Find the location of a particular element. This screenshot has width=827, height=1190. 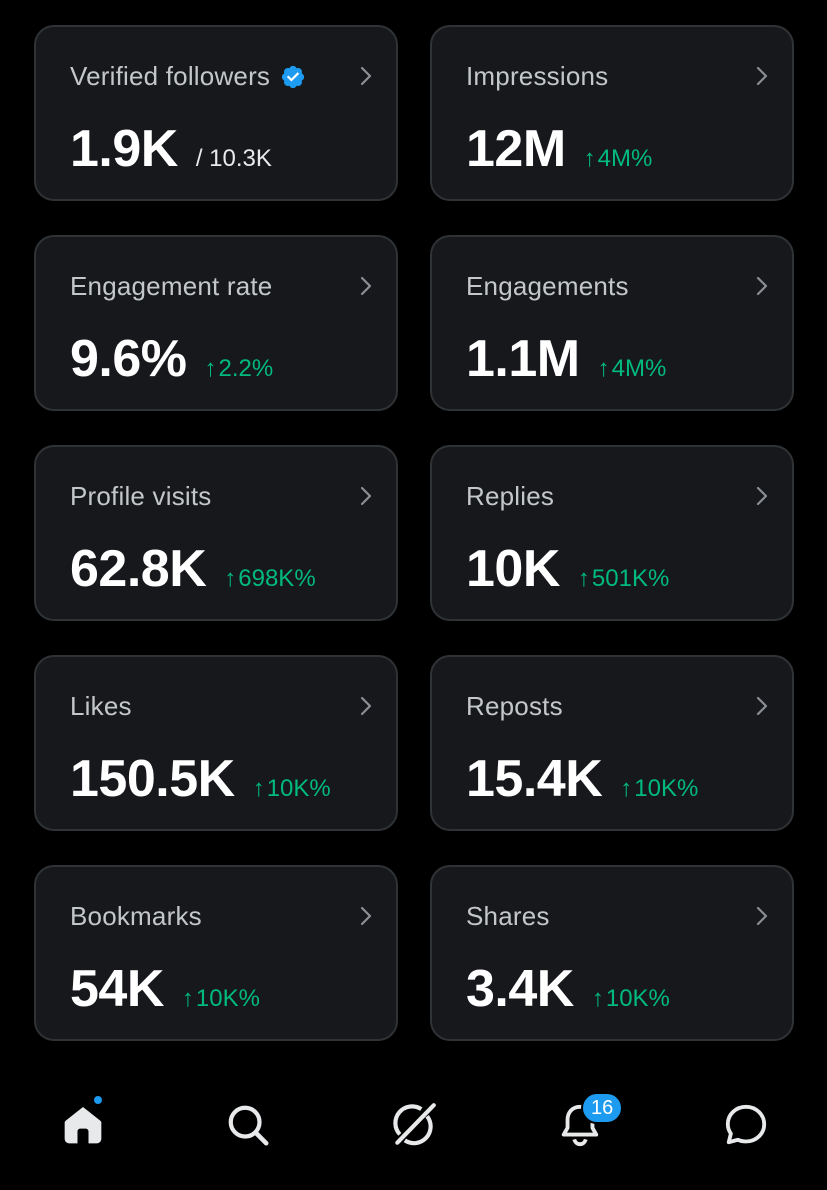

card-label-text: Verified followers is located at coordinates (170, 76).